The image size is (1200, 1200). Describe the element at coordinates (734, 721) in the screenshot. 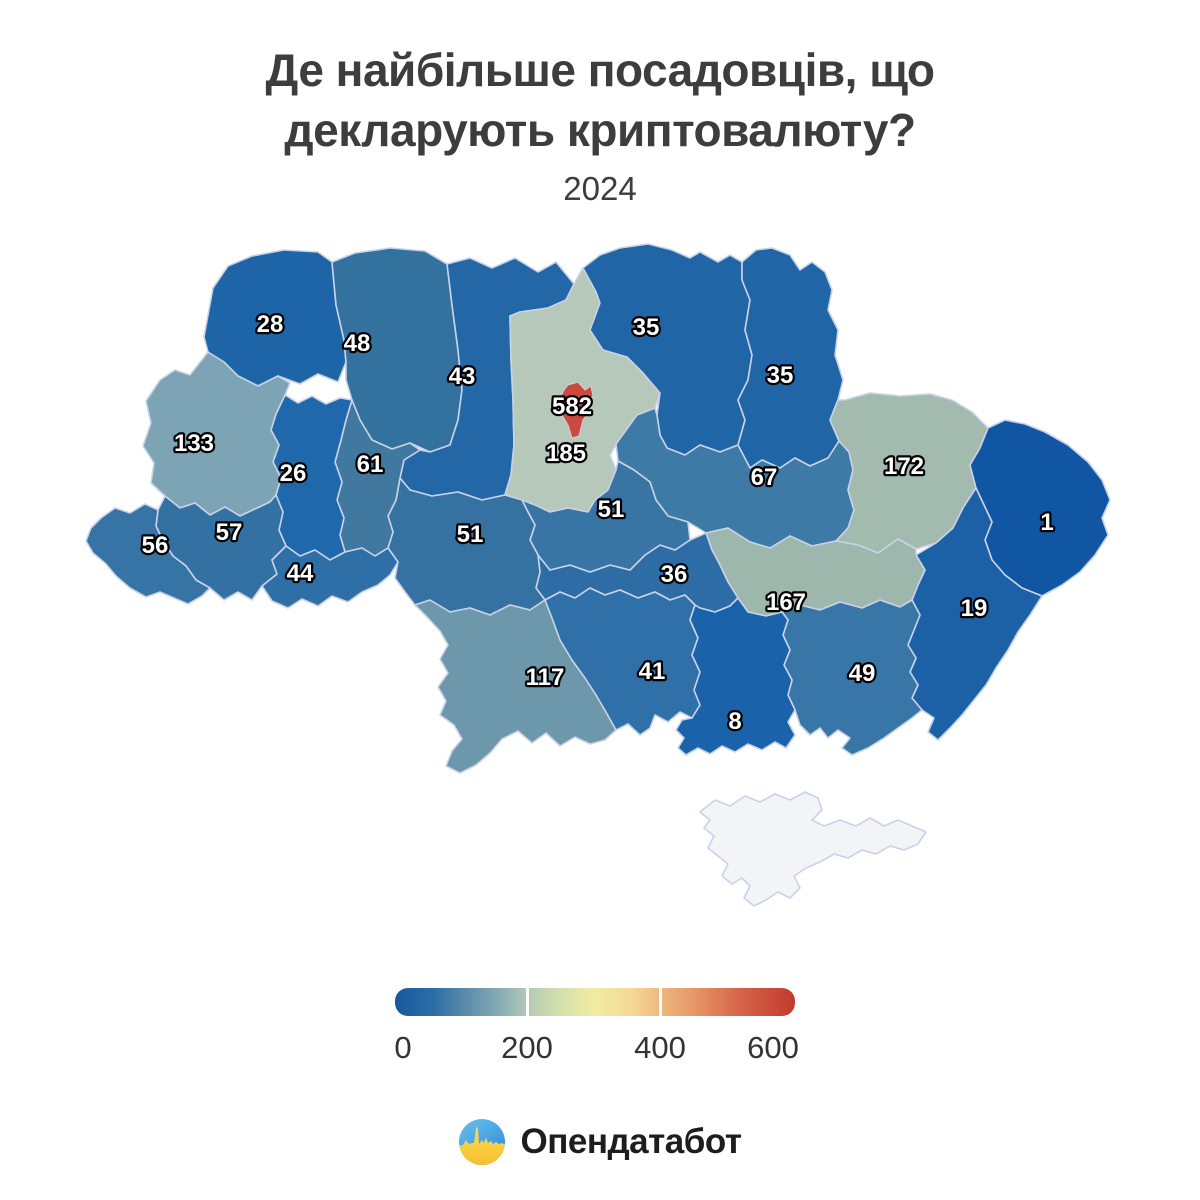

I see `region-value-kherson: 8` at that location.